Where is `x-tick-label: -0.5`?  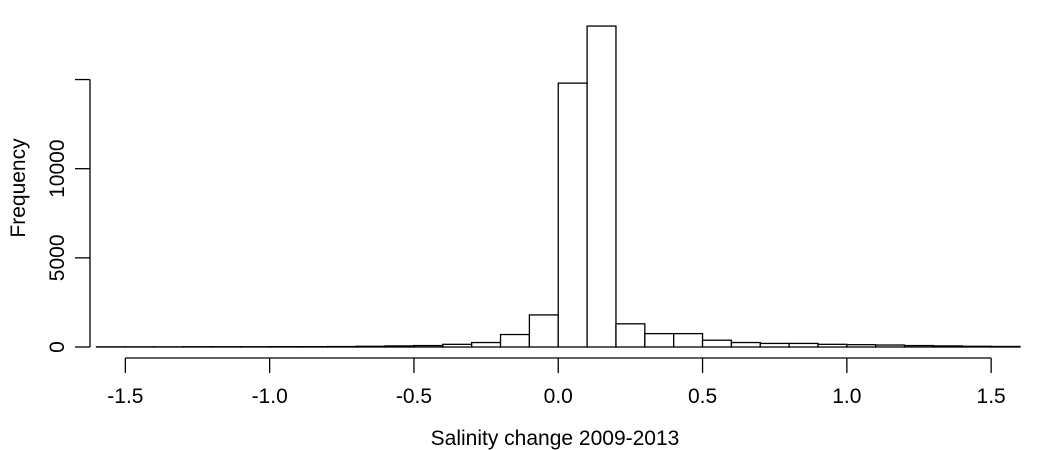
x-tick-label: -0.5 is located at coordinates (414, 396).